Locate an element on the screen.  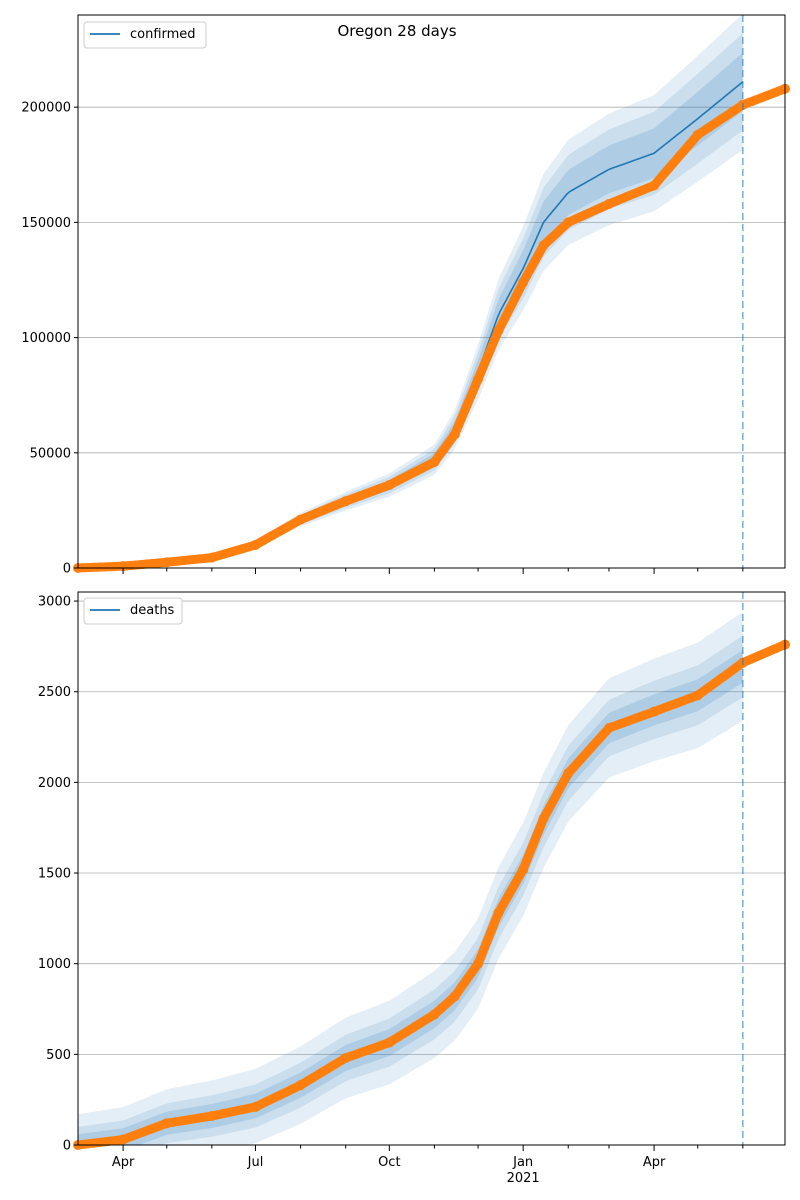
chart-title: Oregon 28 days is located at coordinates (396, 31).